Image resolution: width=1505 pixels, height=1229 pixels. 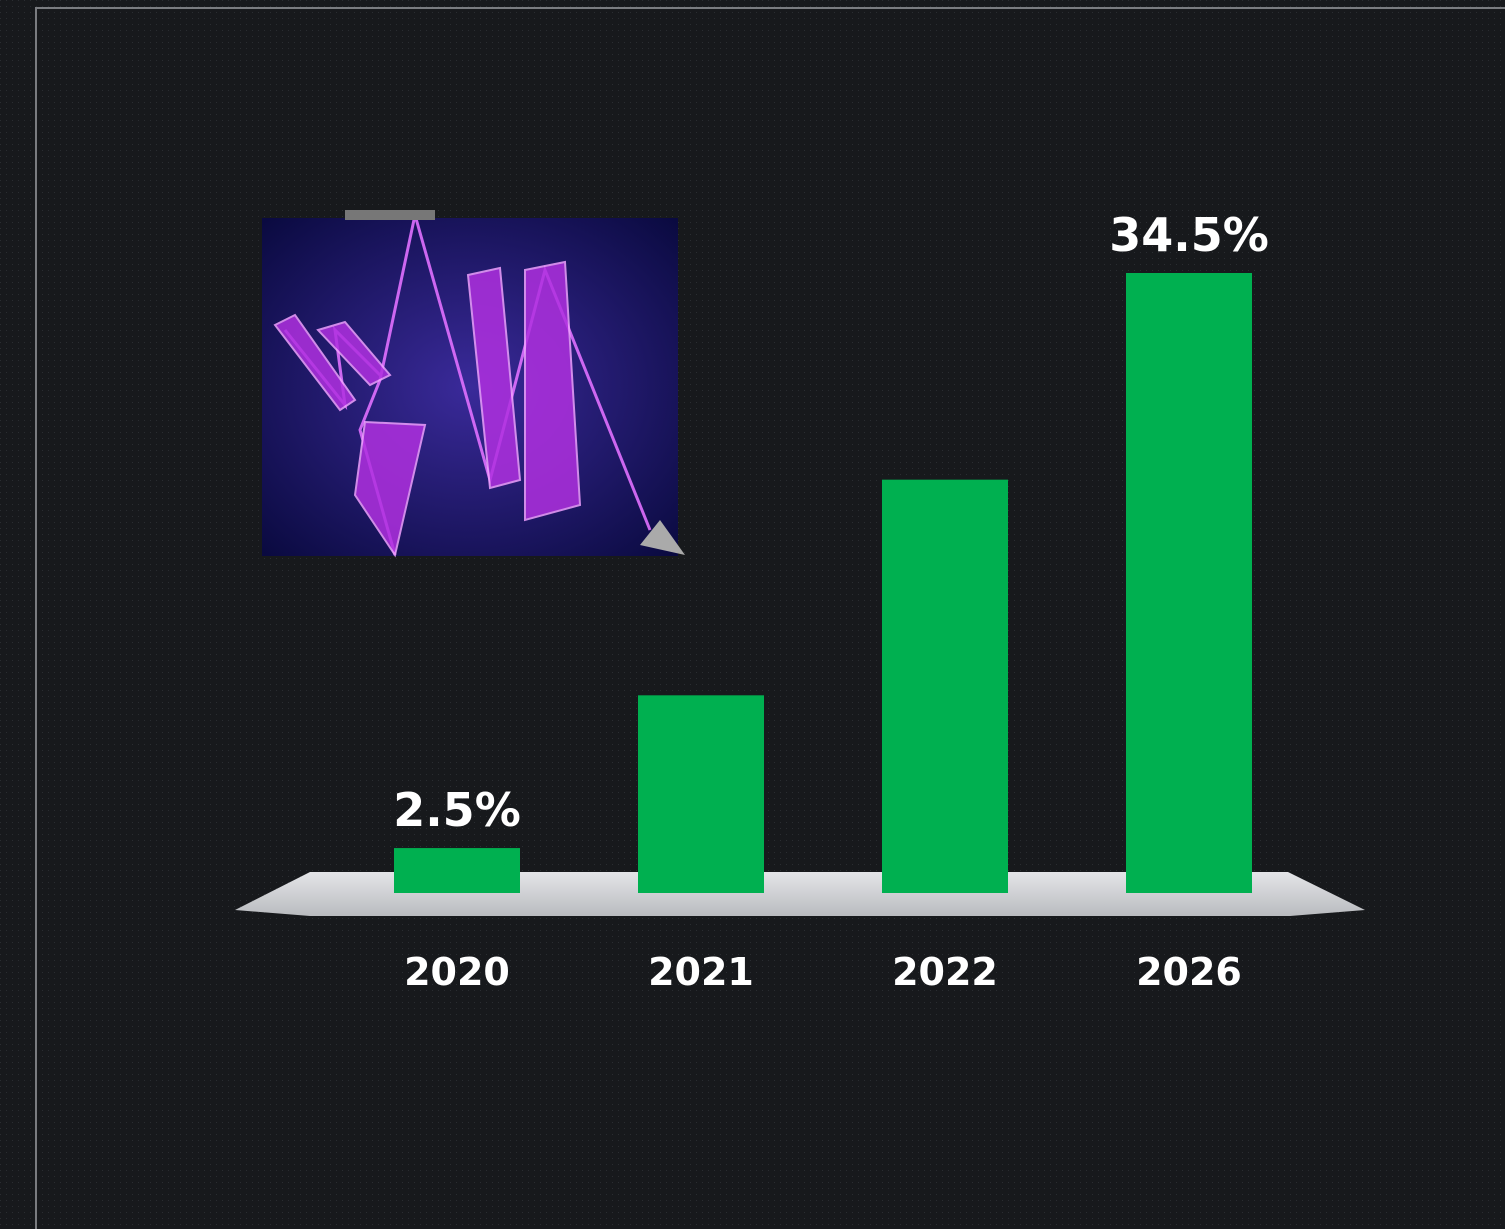 I want to click on illustration, so click(x=473, y=384).